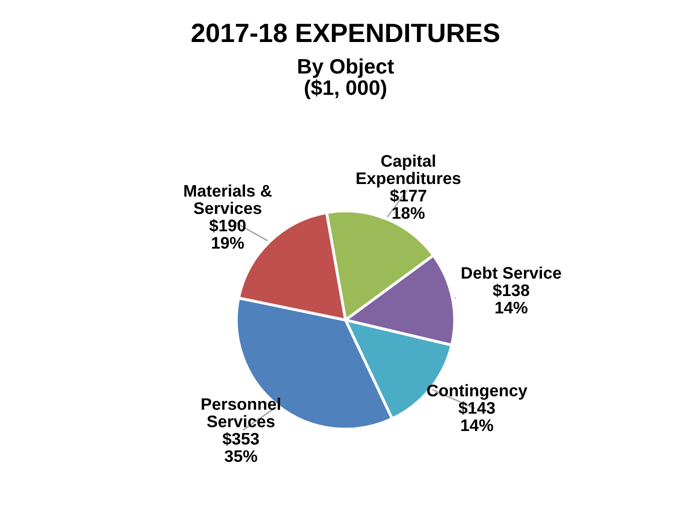 This screenshot has height=508, width=691. I want to click on slice-label: Capital Expenditures, so click(408, 171).